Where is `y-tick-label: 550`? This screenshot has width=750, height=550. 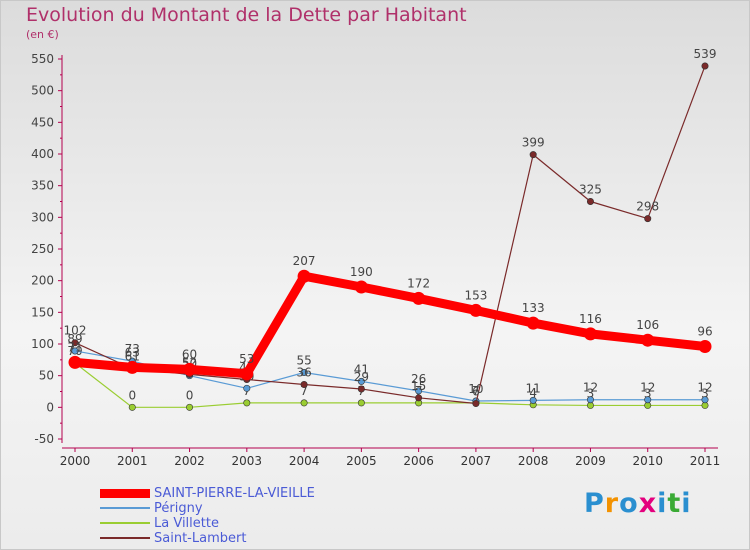 y-tick-label: 550 is located at coordinates (42, 59).